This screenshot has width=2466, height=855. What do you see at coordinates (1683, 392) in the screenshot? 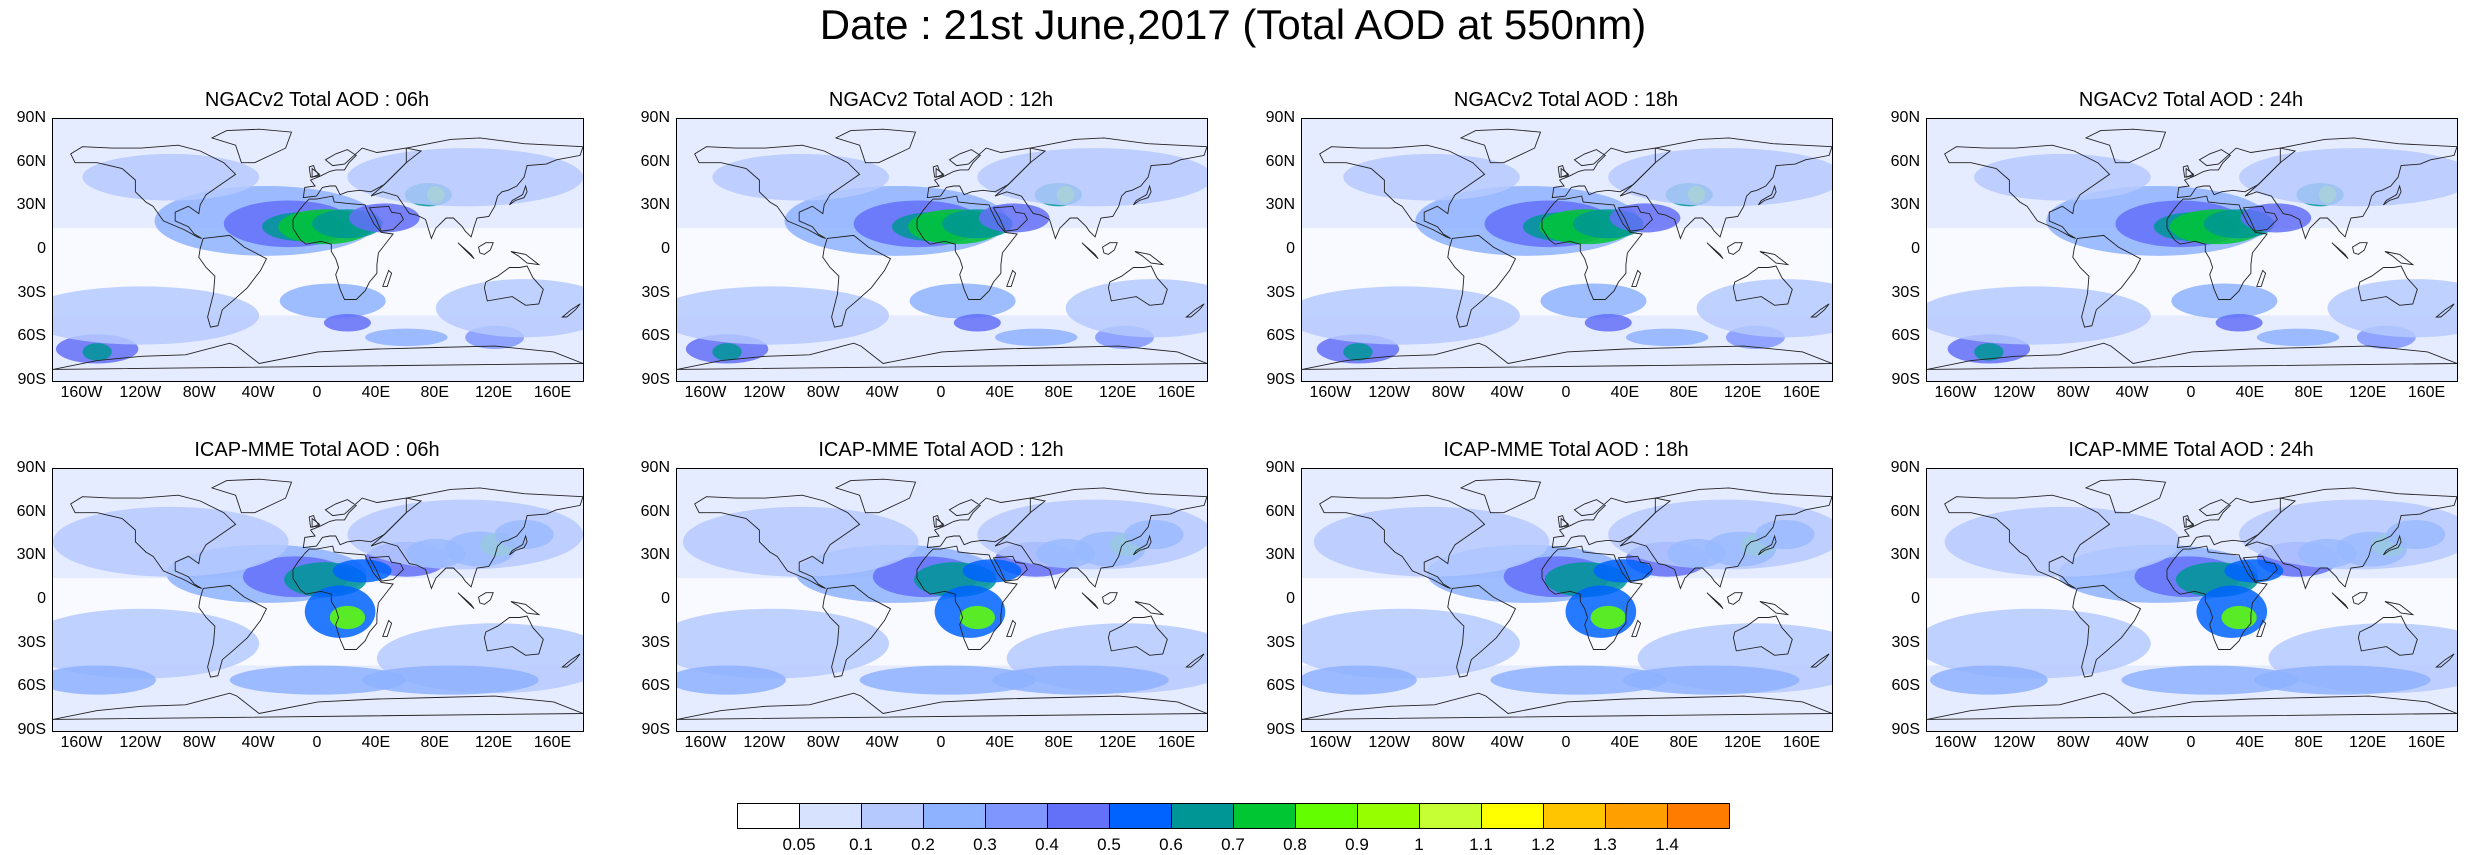
I see `lon-tick-label: 80E` at bounding box center [1683, 392].